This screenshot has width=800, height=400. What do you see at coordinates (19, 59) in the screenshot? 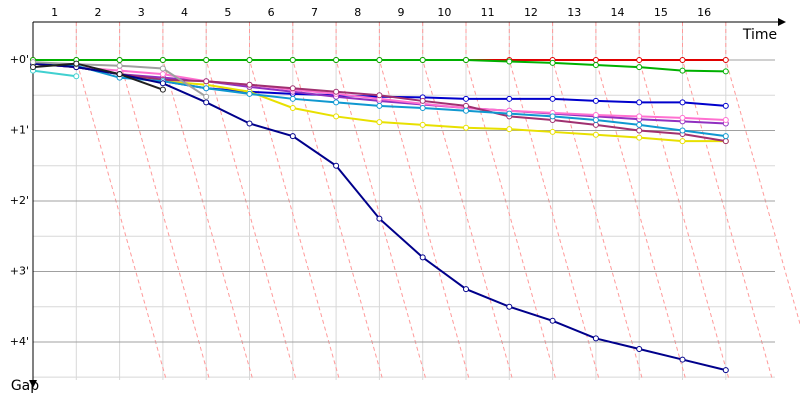
I see `y-tick-label: +0'` at bounding box center [19, 59].